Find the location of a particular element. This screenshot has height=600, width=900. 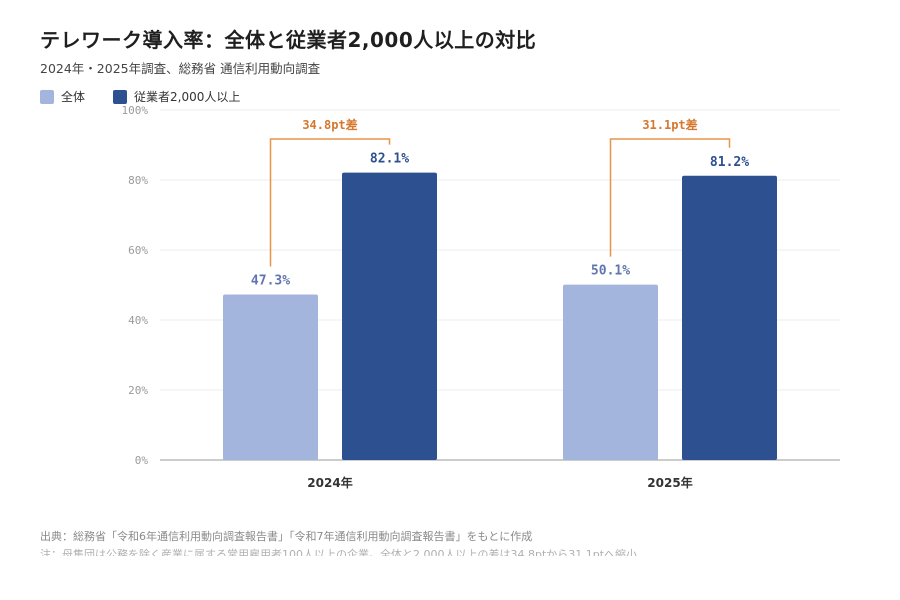

y-tick-label: 0% is located at coordinates (142, 460).